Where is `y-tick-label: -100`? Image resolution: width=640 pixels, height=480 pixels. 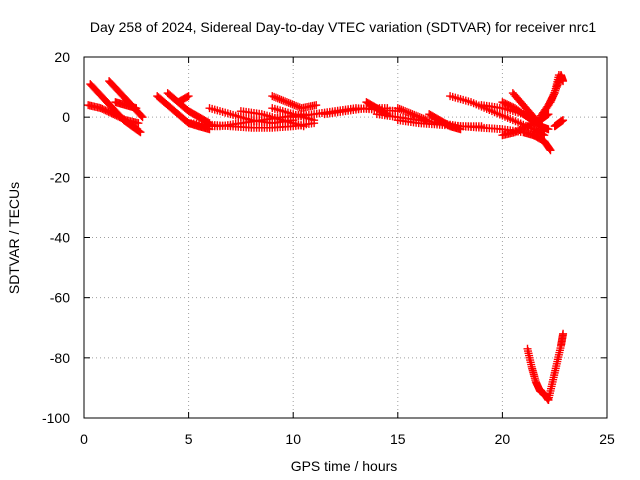
y-tick-label: -100 is located at coordinates (56, 418).